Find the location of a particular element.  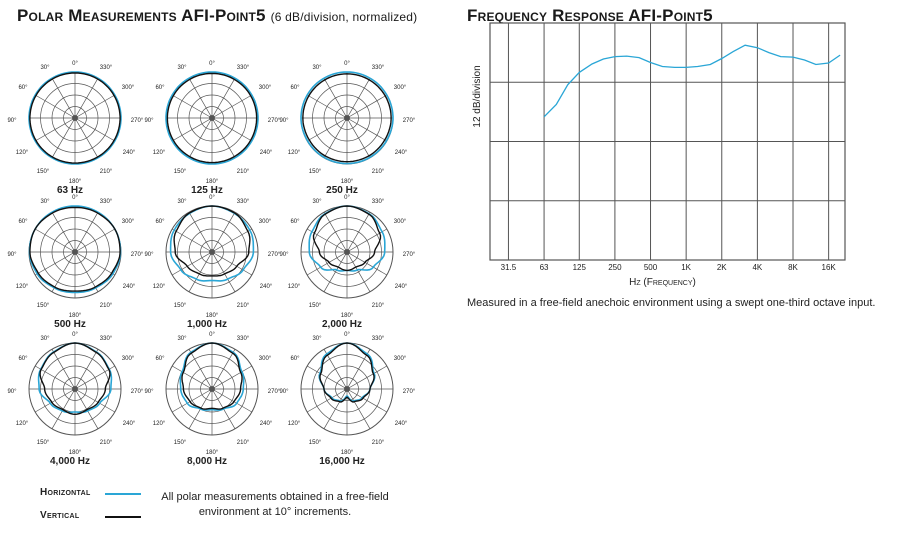

fr-x-axis-label: Hz (Frequency) is located at coordinates (662, 282).